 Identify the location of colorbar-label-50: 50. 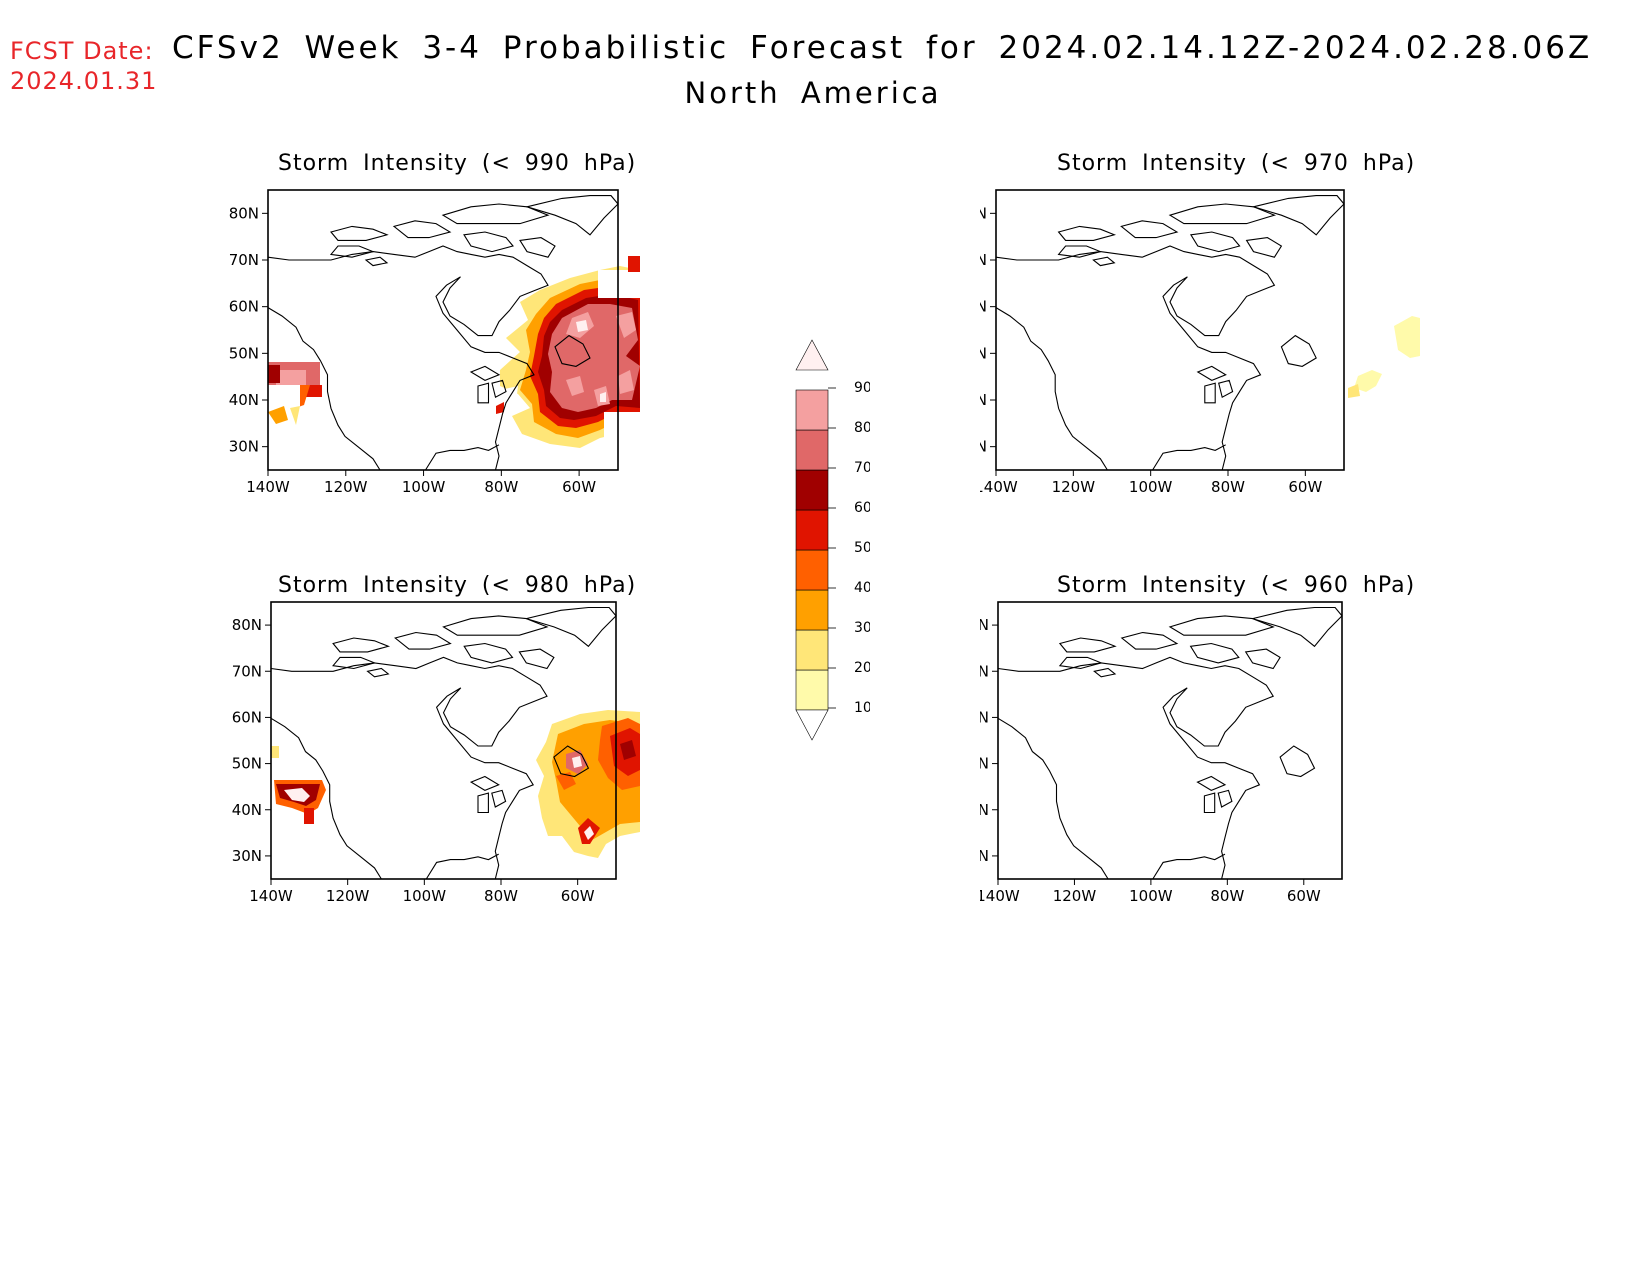
(862, 548).